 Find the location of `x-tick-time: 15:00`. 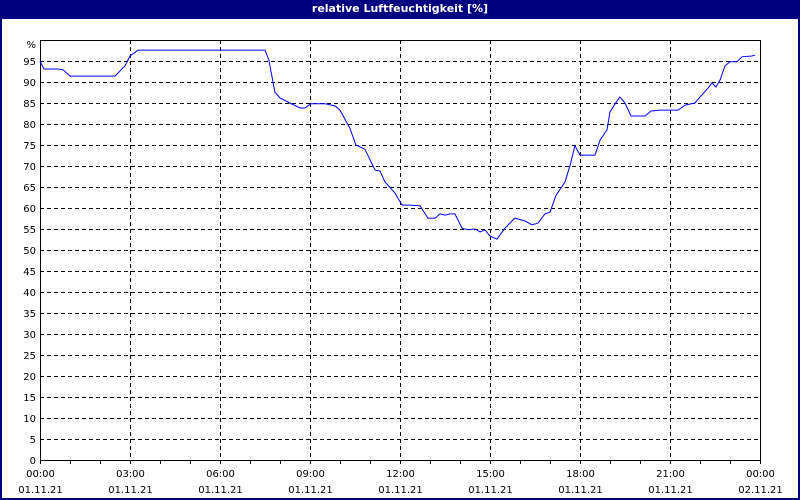

x-tick-time: 15:00 is located at coordinates (490, 474).